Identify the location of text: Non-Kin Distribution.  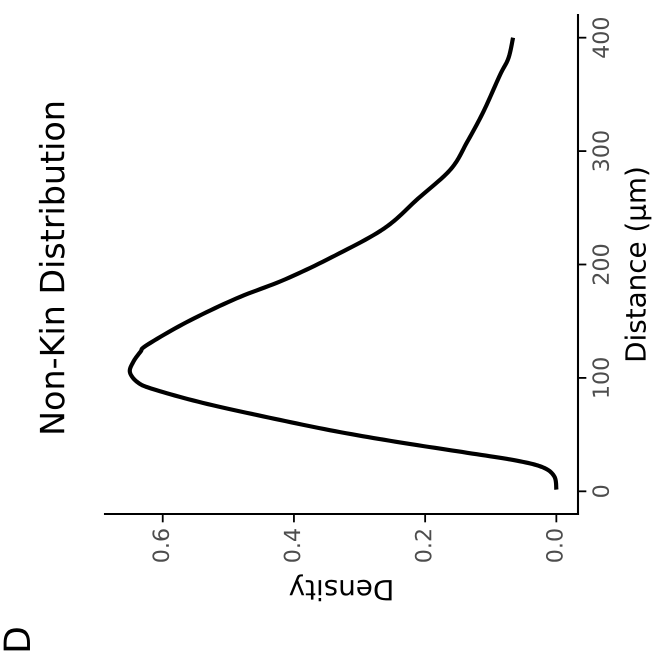
(51, 267).